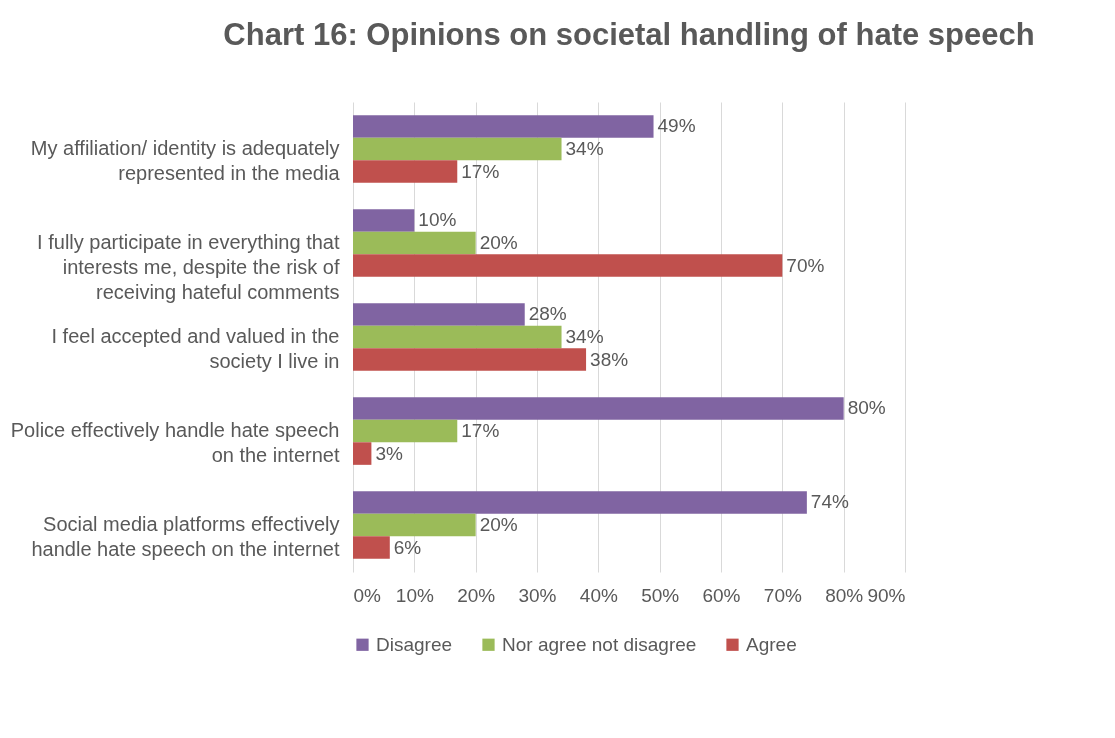 This screenshot has width=1115, height=738. What do you see at coordinates (476, 595) in the screenshot?
I see `x-tick-label: 20%` at bounding box center [476, 595].